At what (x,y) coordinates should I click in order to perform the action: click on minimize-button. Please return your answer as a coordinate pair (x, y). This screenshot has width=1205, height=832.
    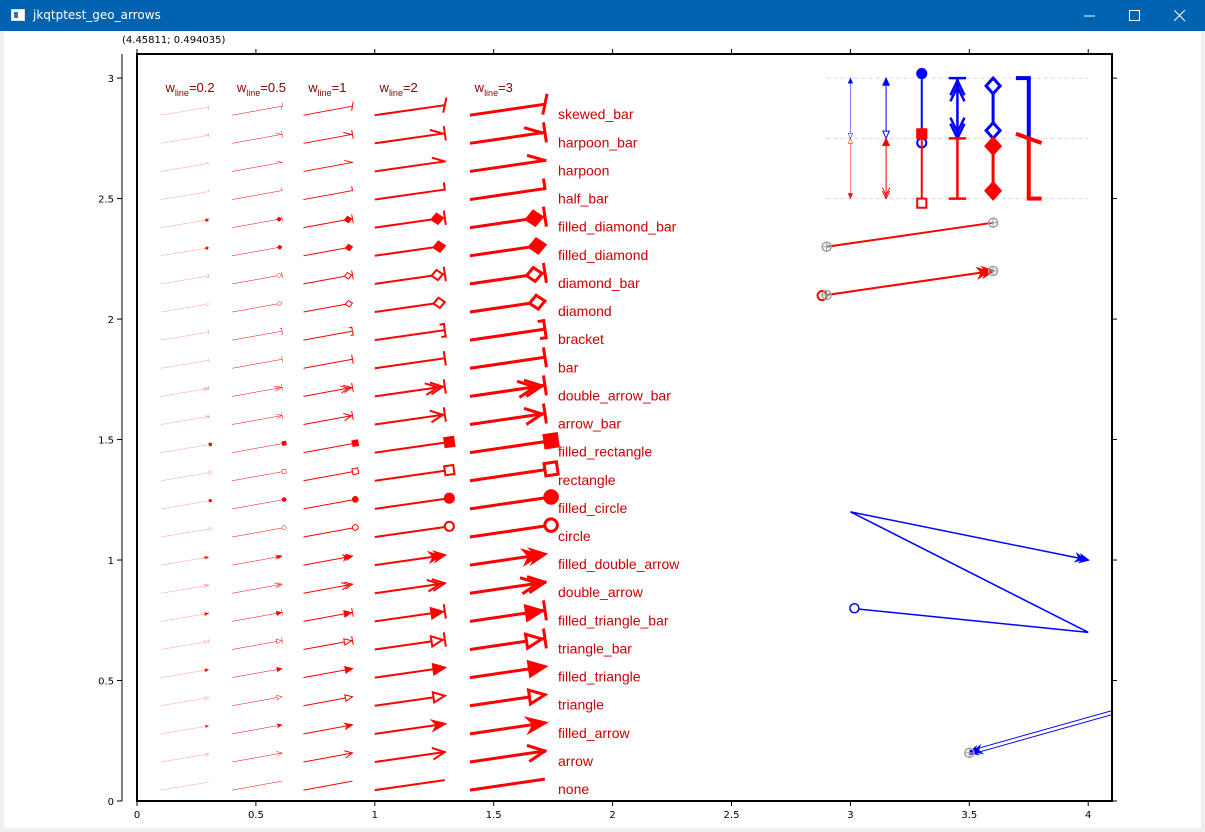
    Looking at the image, I should click on (1090, 15).